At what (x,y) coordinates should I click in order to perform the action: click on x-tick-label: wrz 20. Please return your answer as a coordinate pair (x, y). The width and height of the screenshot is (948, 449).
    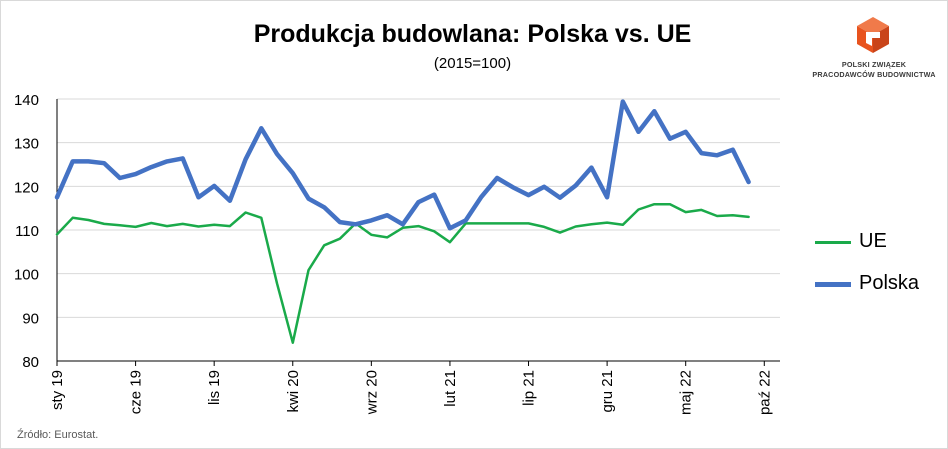
    Looking at the image, I should click on (371, 392).